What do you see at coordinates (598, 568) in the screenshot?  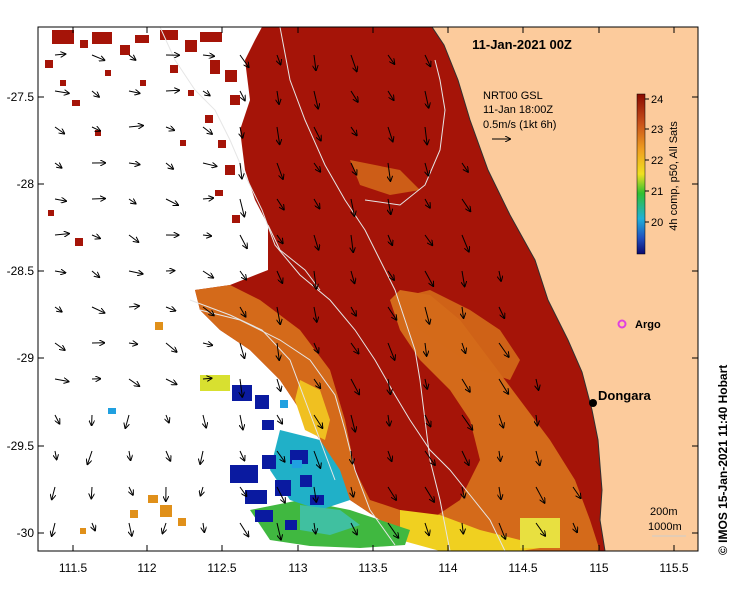 I see `x-tick-label: 115` at bounding box center [598, 568].